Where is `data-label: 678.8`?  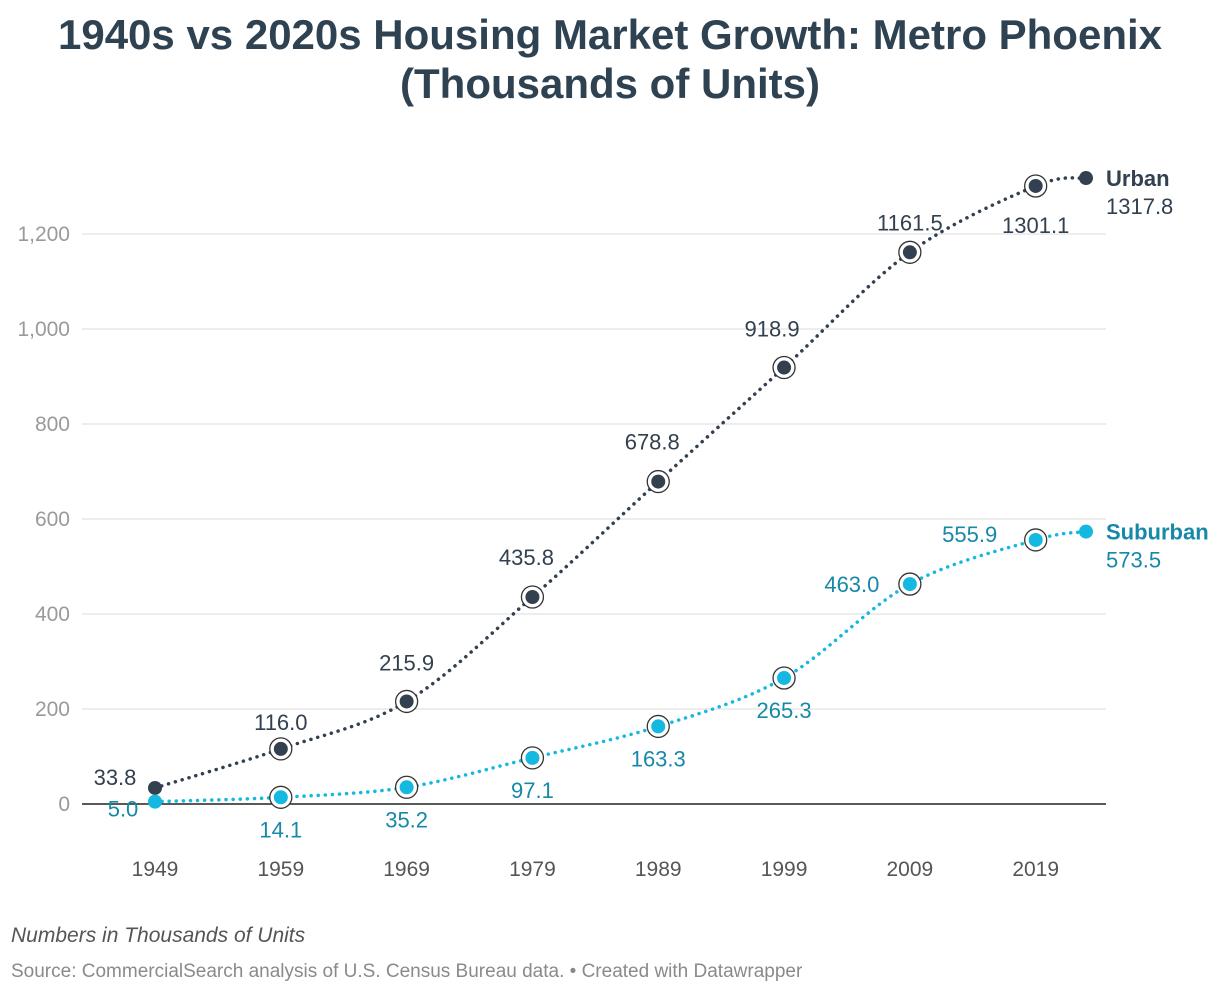
data-label: 678.8 is located at coordinates (652, 442).